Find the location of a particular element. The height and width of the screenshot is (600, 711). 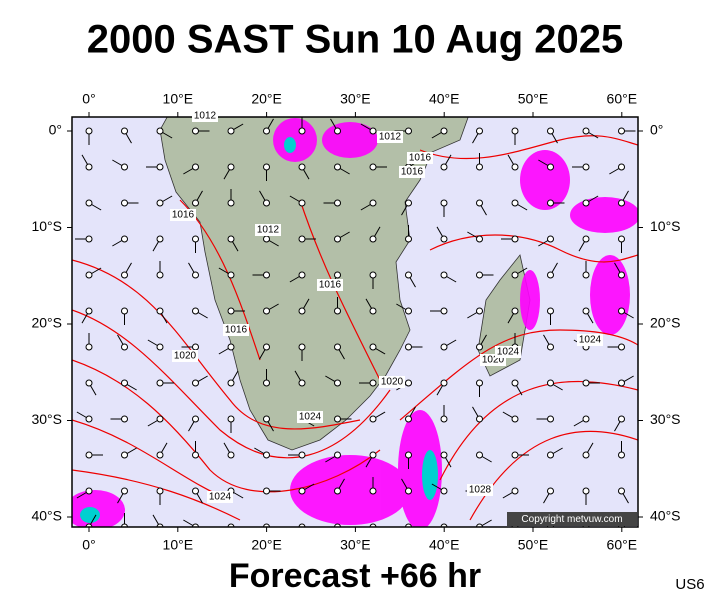

isobar-label: 1028 is located at coordinates (480, 490).